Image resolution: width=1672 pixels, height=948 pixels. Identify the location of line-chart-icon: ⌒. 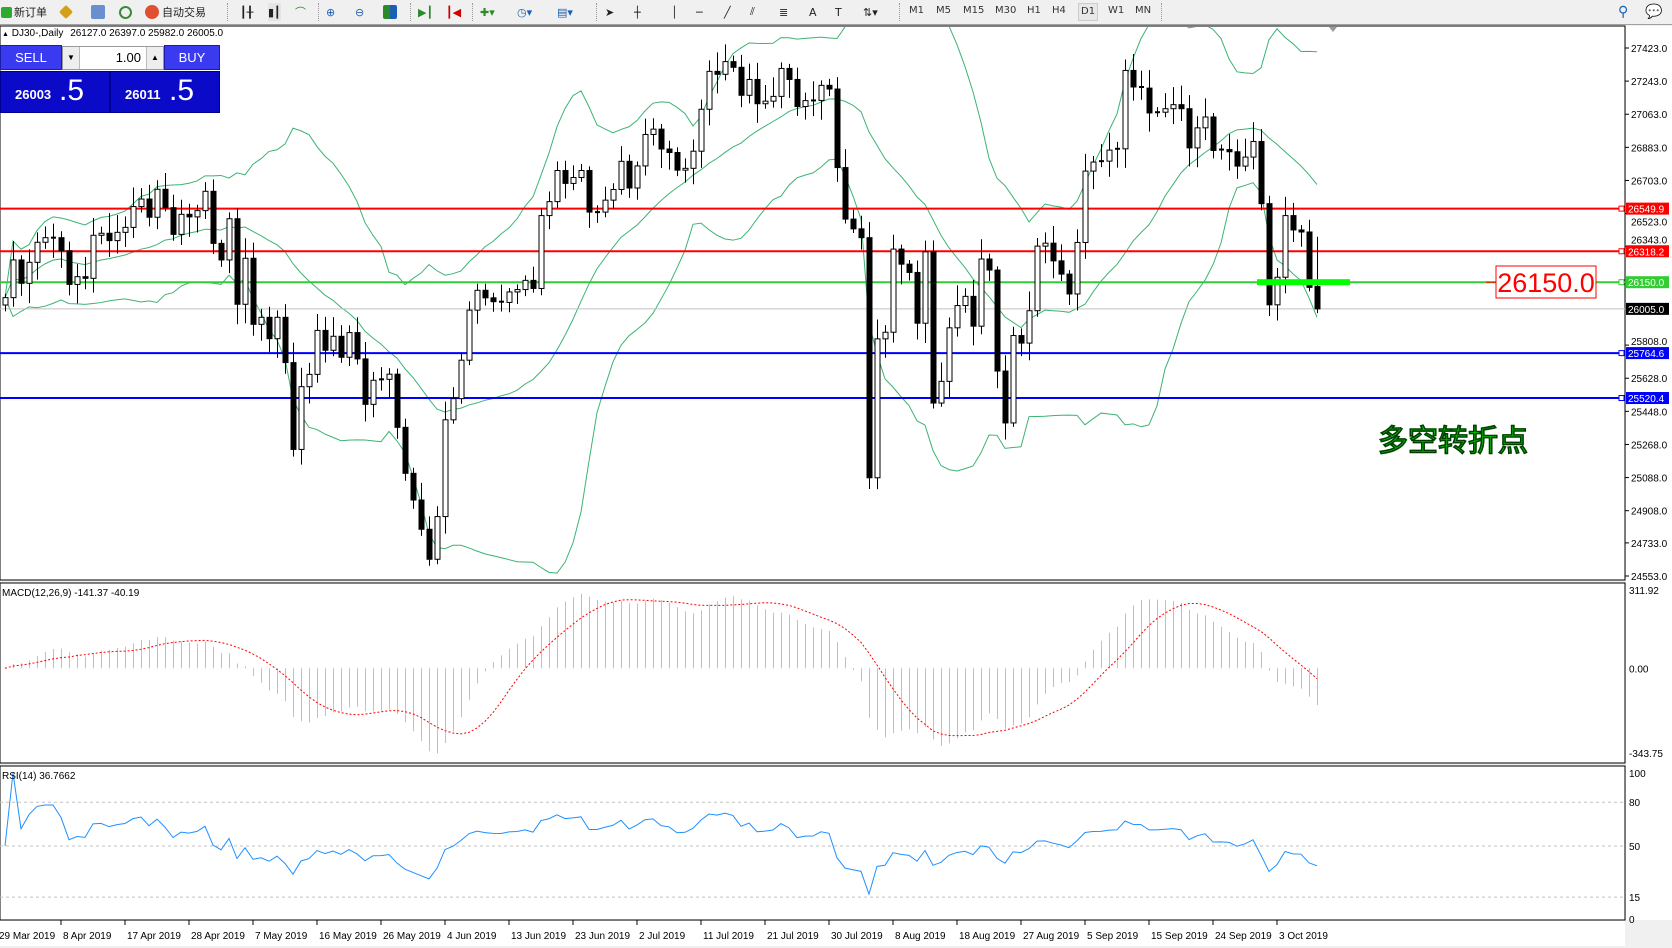
(300, 12).